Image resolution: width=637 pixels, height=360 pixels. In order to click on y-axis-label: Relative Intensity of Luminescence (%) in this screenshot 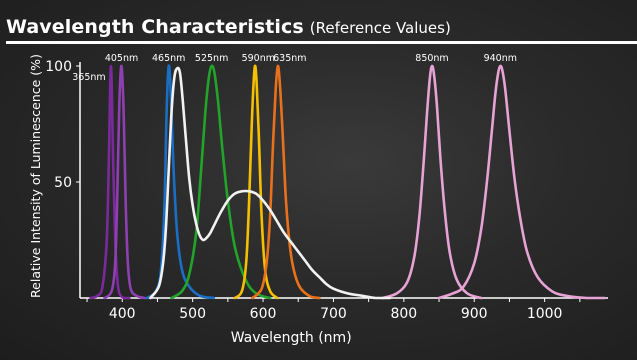, I will do `click(35, 176)`.